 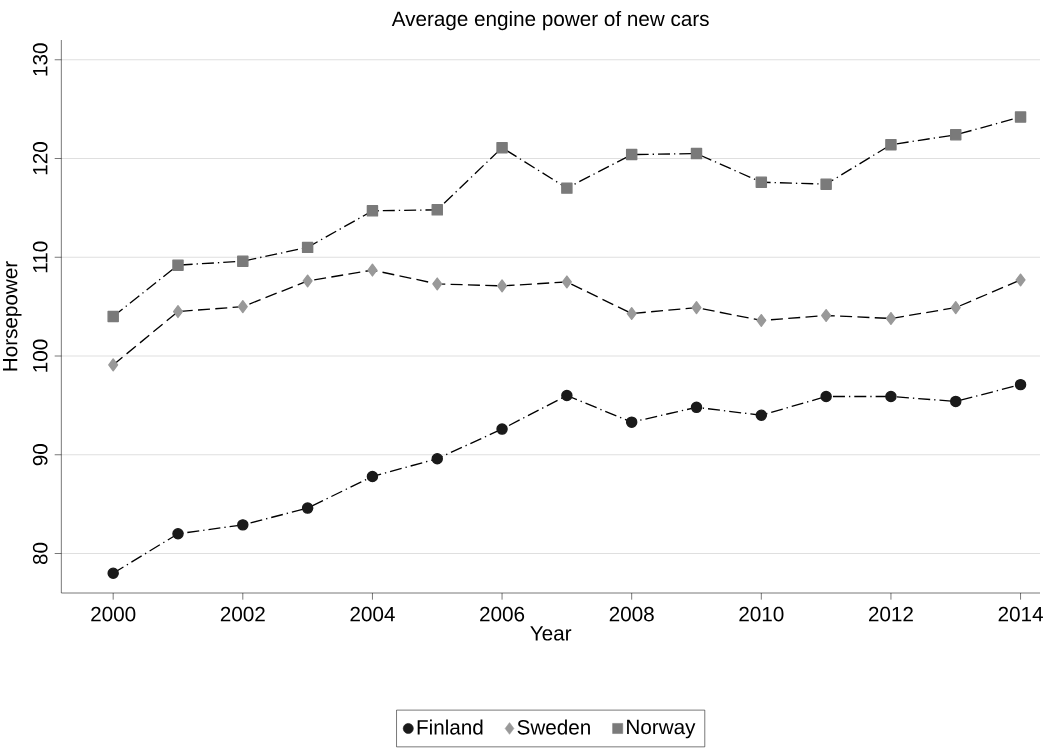 What do you see at coordinates (550, 20) in the screenshot?
I see `chart-title: Average engine power of new cars` at bounding box center [550, 20].